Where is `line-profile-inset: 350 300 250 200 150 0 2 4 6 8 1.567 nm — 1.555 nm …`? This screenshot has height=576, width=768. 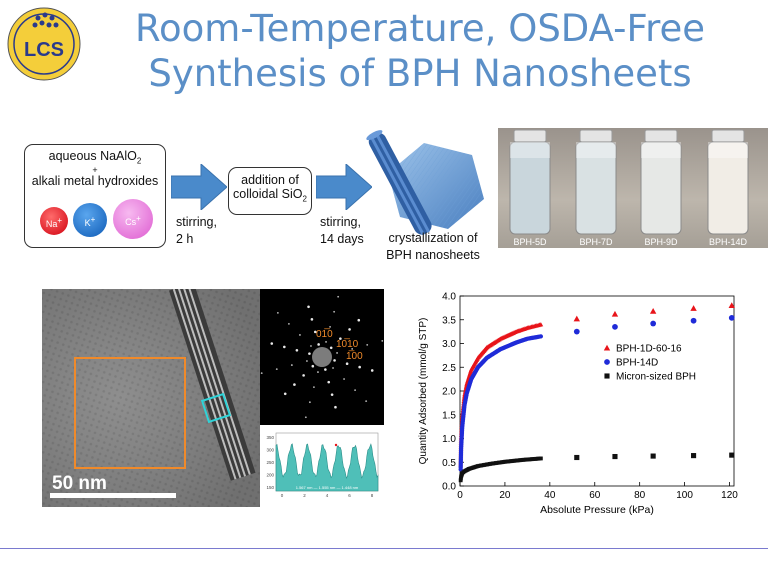
line-profile-inset: 350 300 250 200 150 0 2 4 6 8 1.567 nm — 1.555 nm … is located at coordinates (322, 466).